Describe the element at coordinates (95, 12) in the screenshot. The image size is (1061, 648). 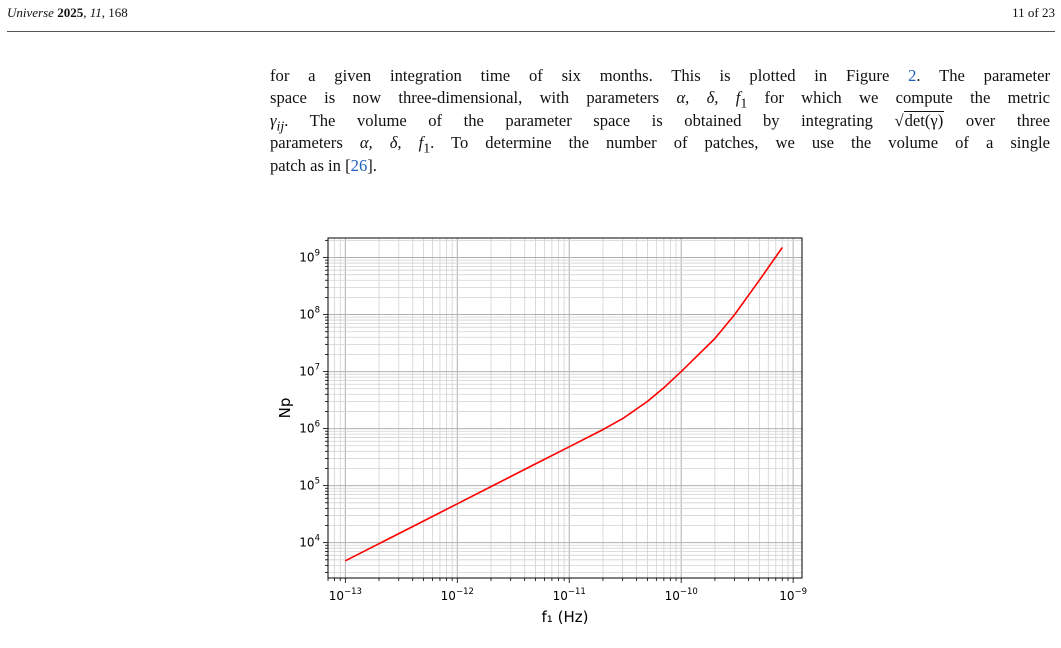
I see `journal-volume: 11` at that location.